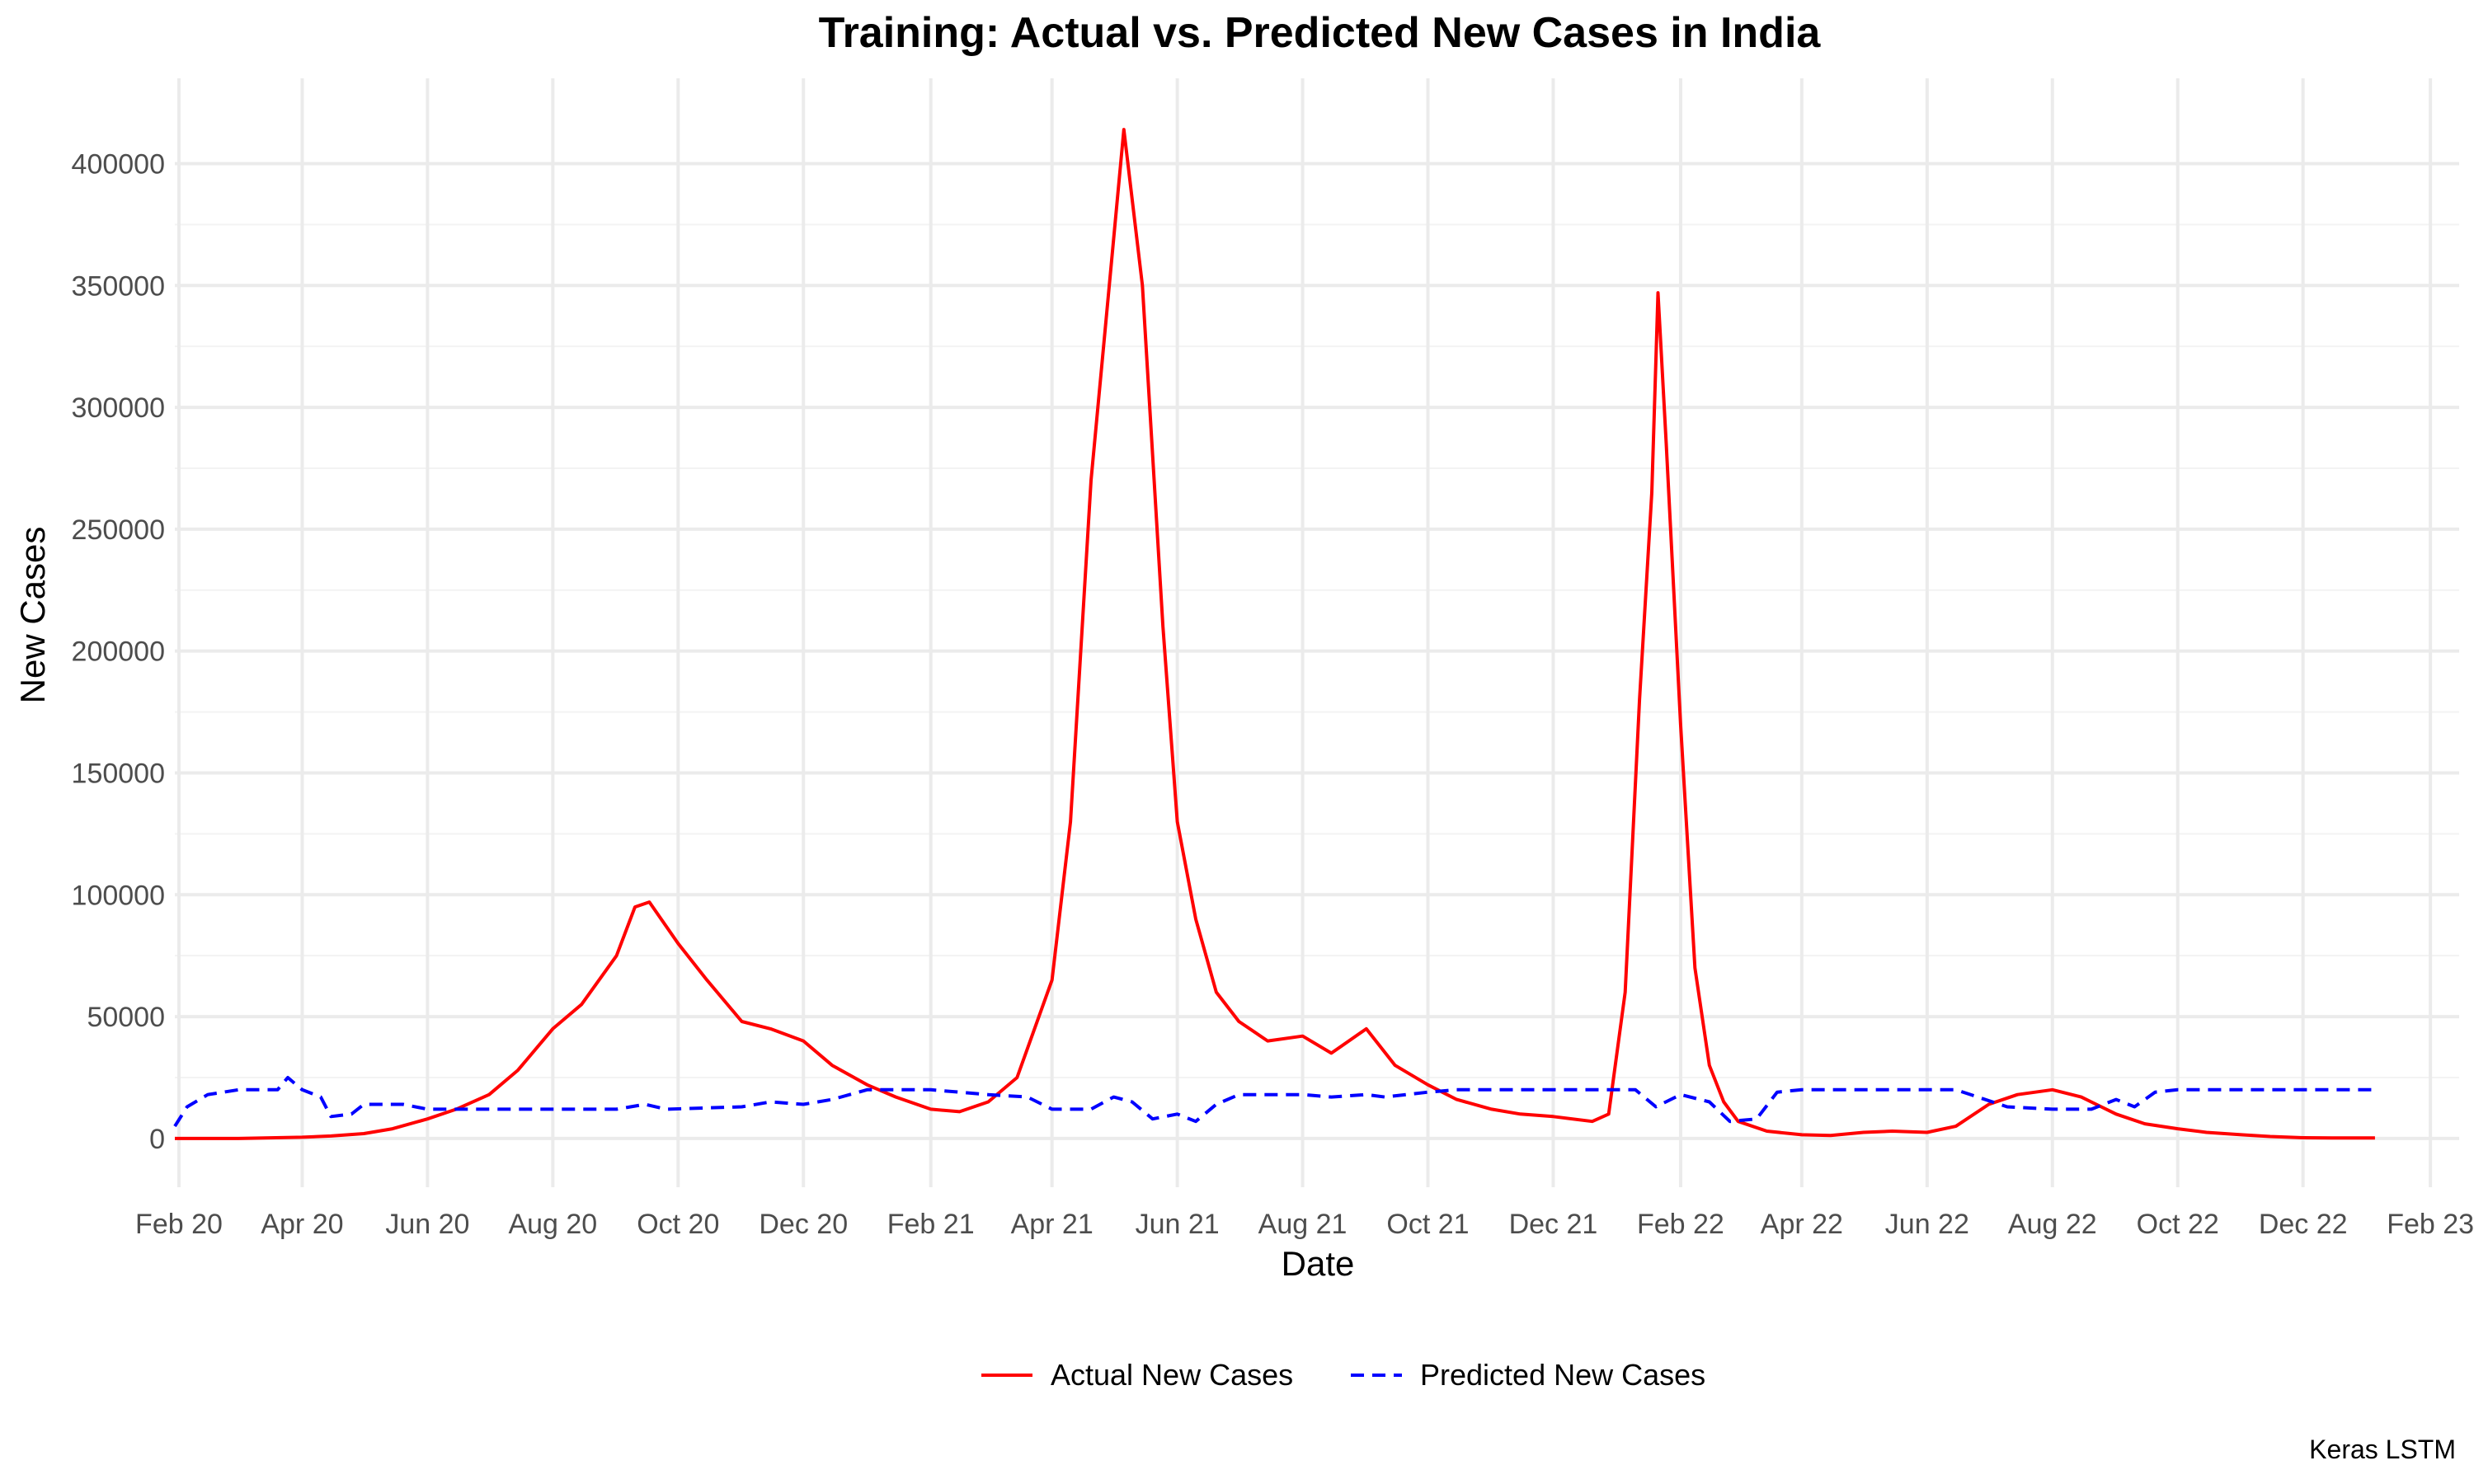 The width and height of the screenshot is (2474, 1484). What do you see at coordinates (2303, 1224) in the screenshot?
I see `x-tick-label: Dec 22` at bounding box center [2303, 1224].